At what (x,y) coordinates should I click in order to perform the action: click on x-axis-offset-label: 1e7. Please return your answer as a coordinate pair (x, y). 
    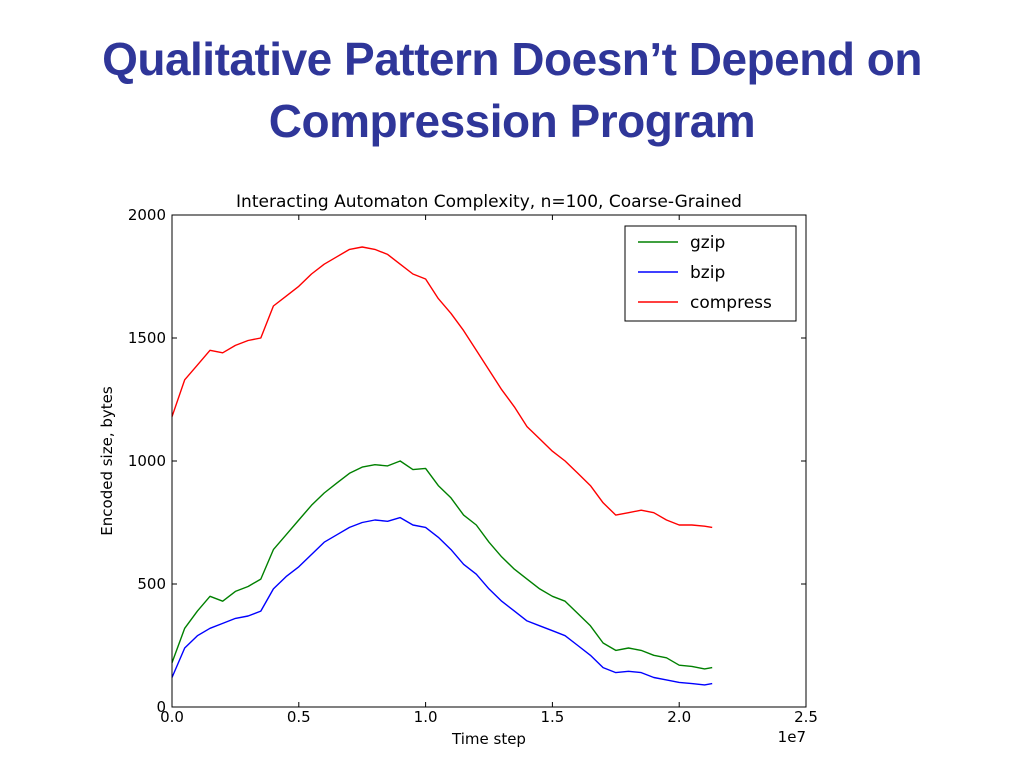
    Looking at the image, I should click on (792, 737).